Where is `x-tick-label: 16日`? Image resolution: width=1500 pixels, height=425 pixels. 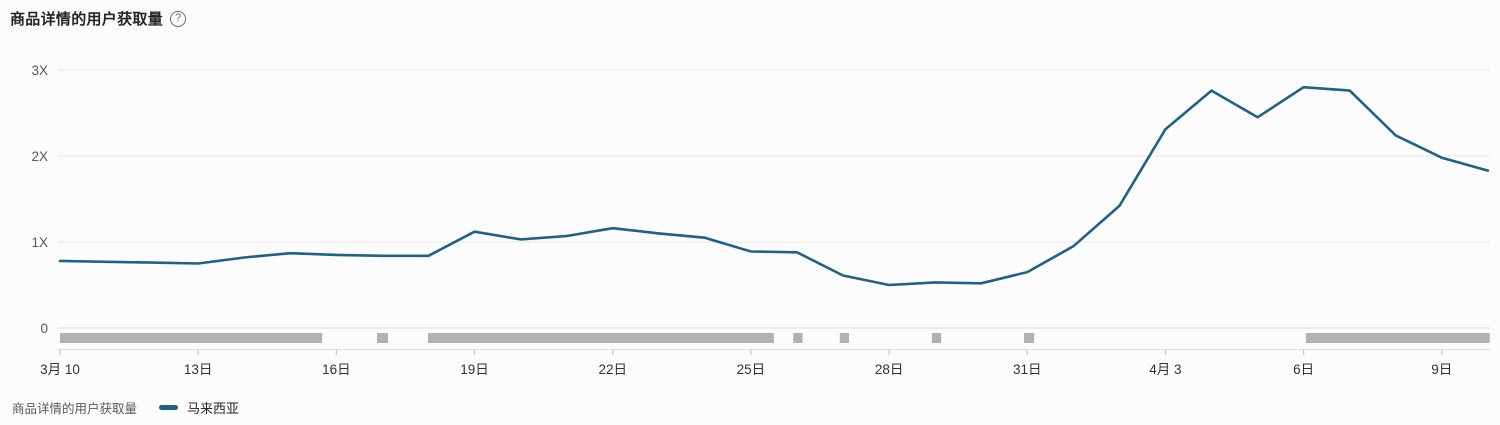 x-tick-label: 16日 is located at coordinates (336, 369).